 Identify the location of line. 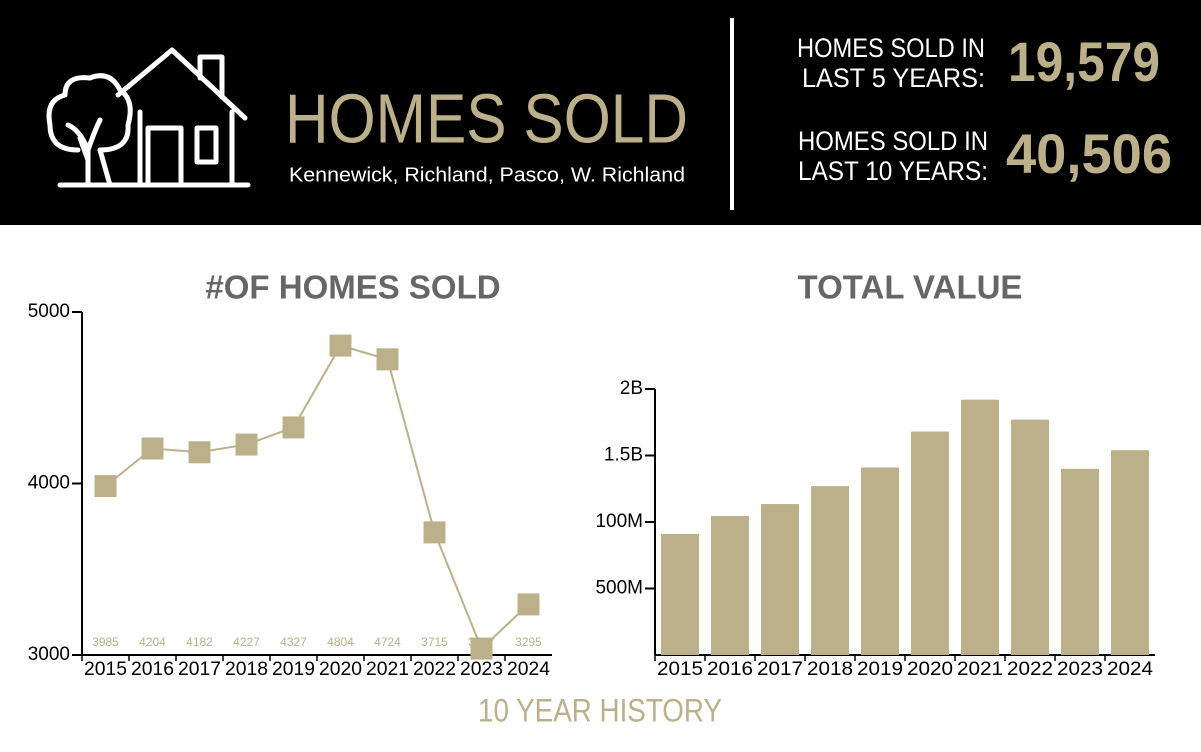
(317, 497).